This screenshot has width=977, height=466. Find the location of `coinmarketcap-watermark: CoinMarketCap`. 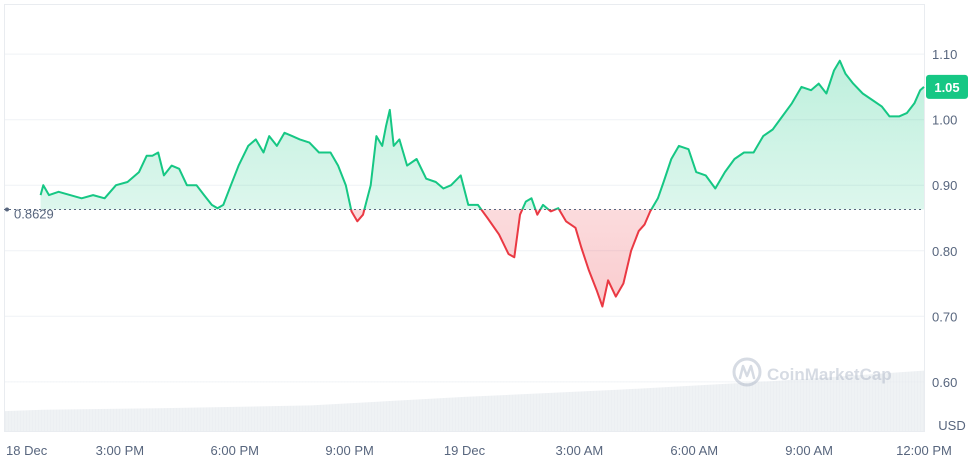

coinmarketcap-watermark: CoinMarketCap is located at coordinates (812, 372).